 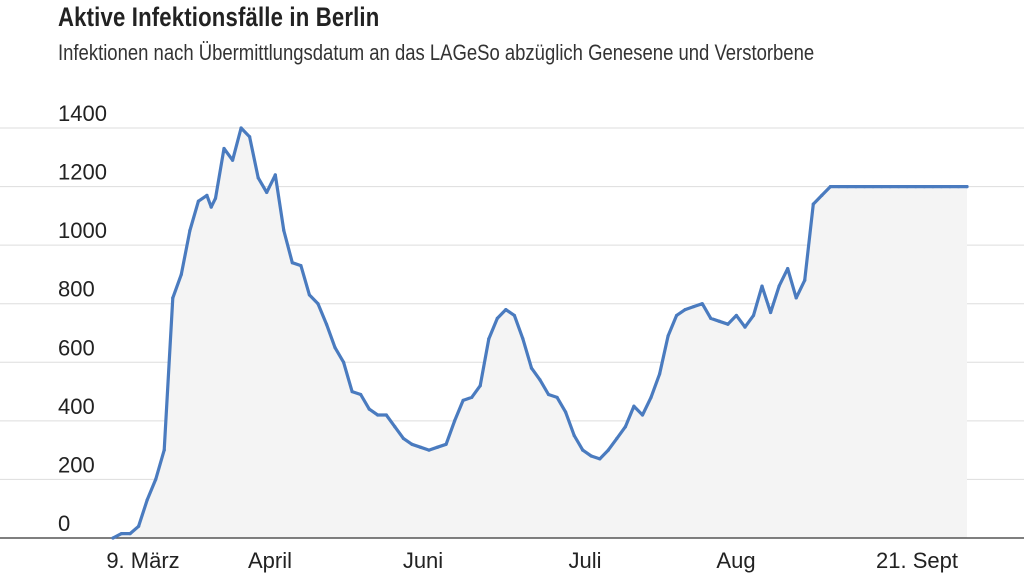 What do you see at coordinates (76, 464) in the screenshot?
I see `y-tick-label: 200` at bounding box center [76, 464].